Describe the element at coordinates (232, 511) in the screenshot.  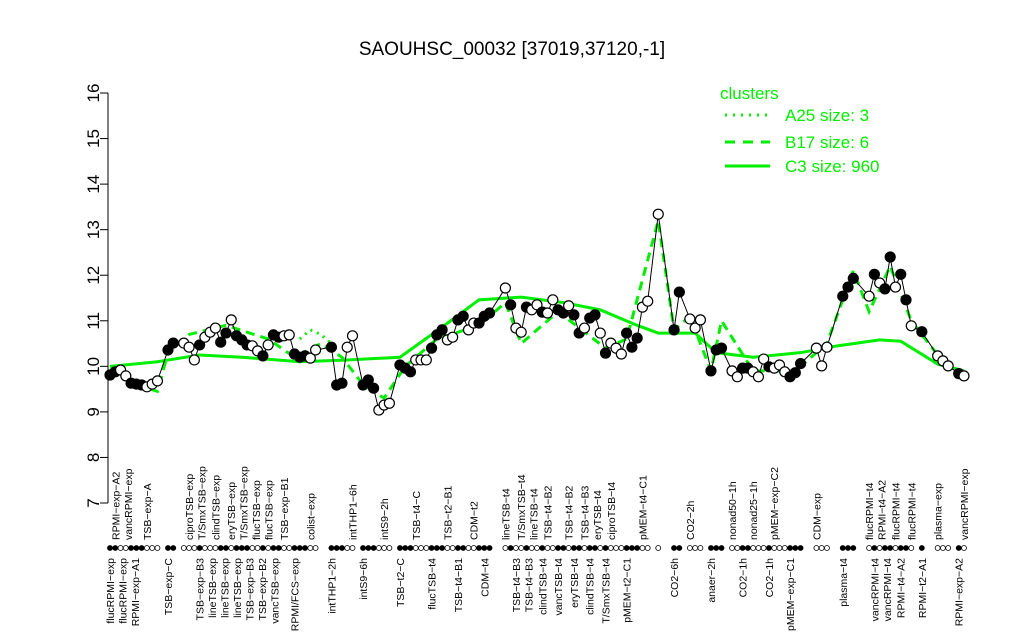
I see `sample-label-top: eryTSB−exp` at that location.